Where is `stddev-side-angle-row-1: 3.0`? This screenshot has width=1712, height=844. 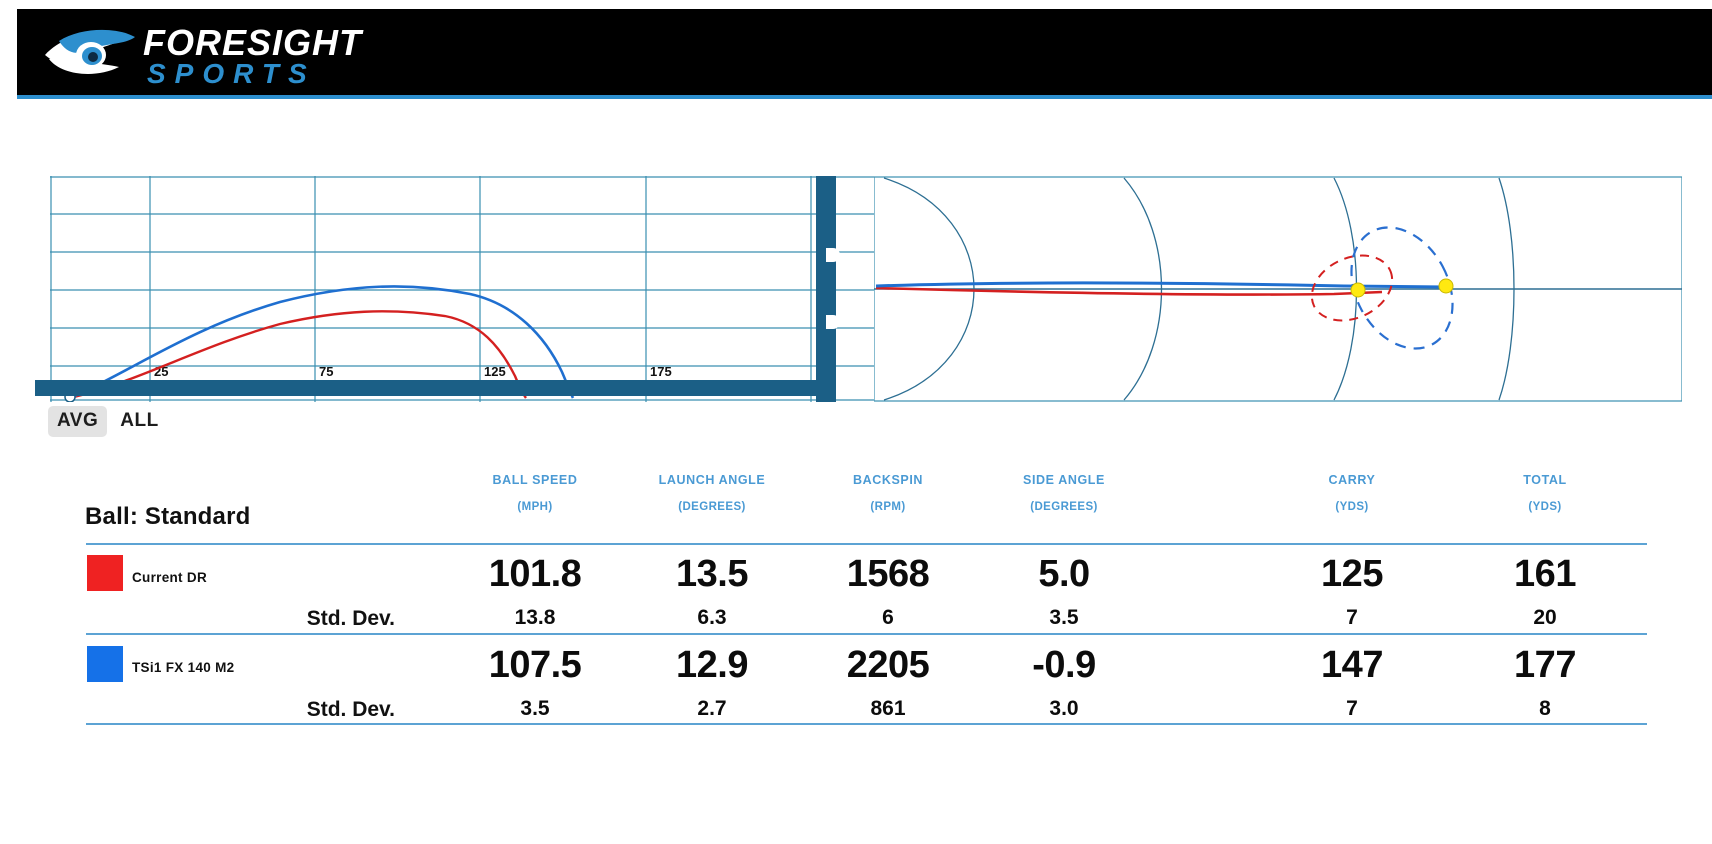
stddev-side-angle-row-1: 3.0 is located at coordinates (1064, 708).